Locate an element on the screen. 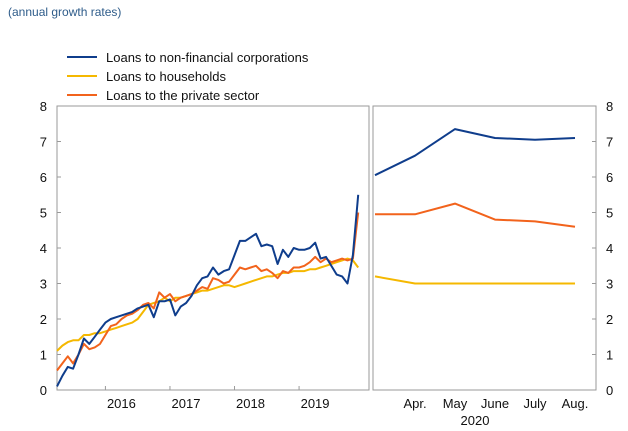 Image resolution: width=628 pixels, height=431 pixels. y-tick-label-left: 5 is located at coordinates (43, 213).